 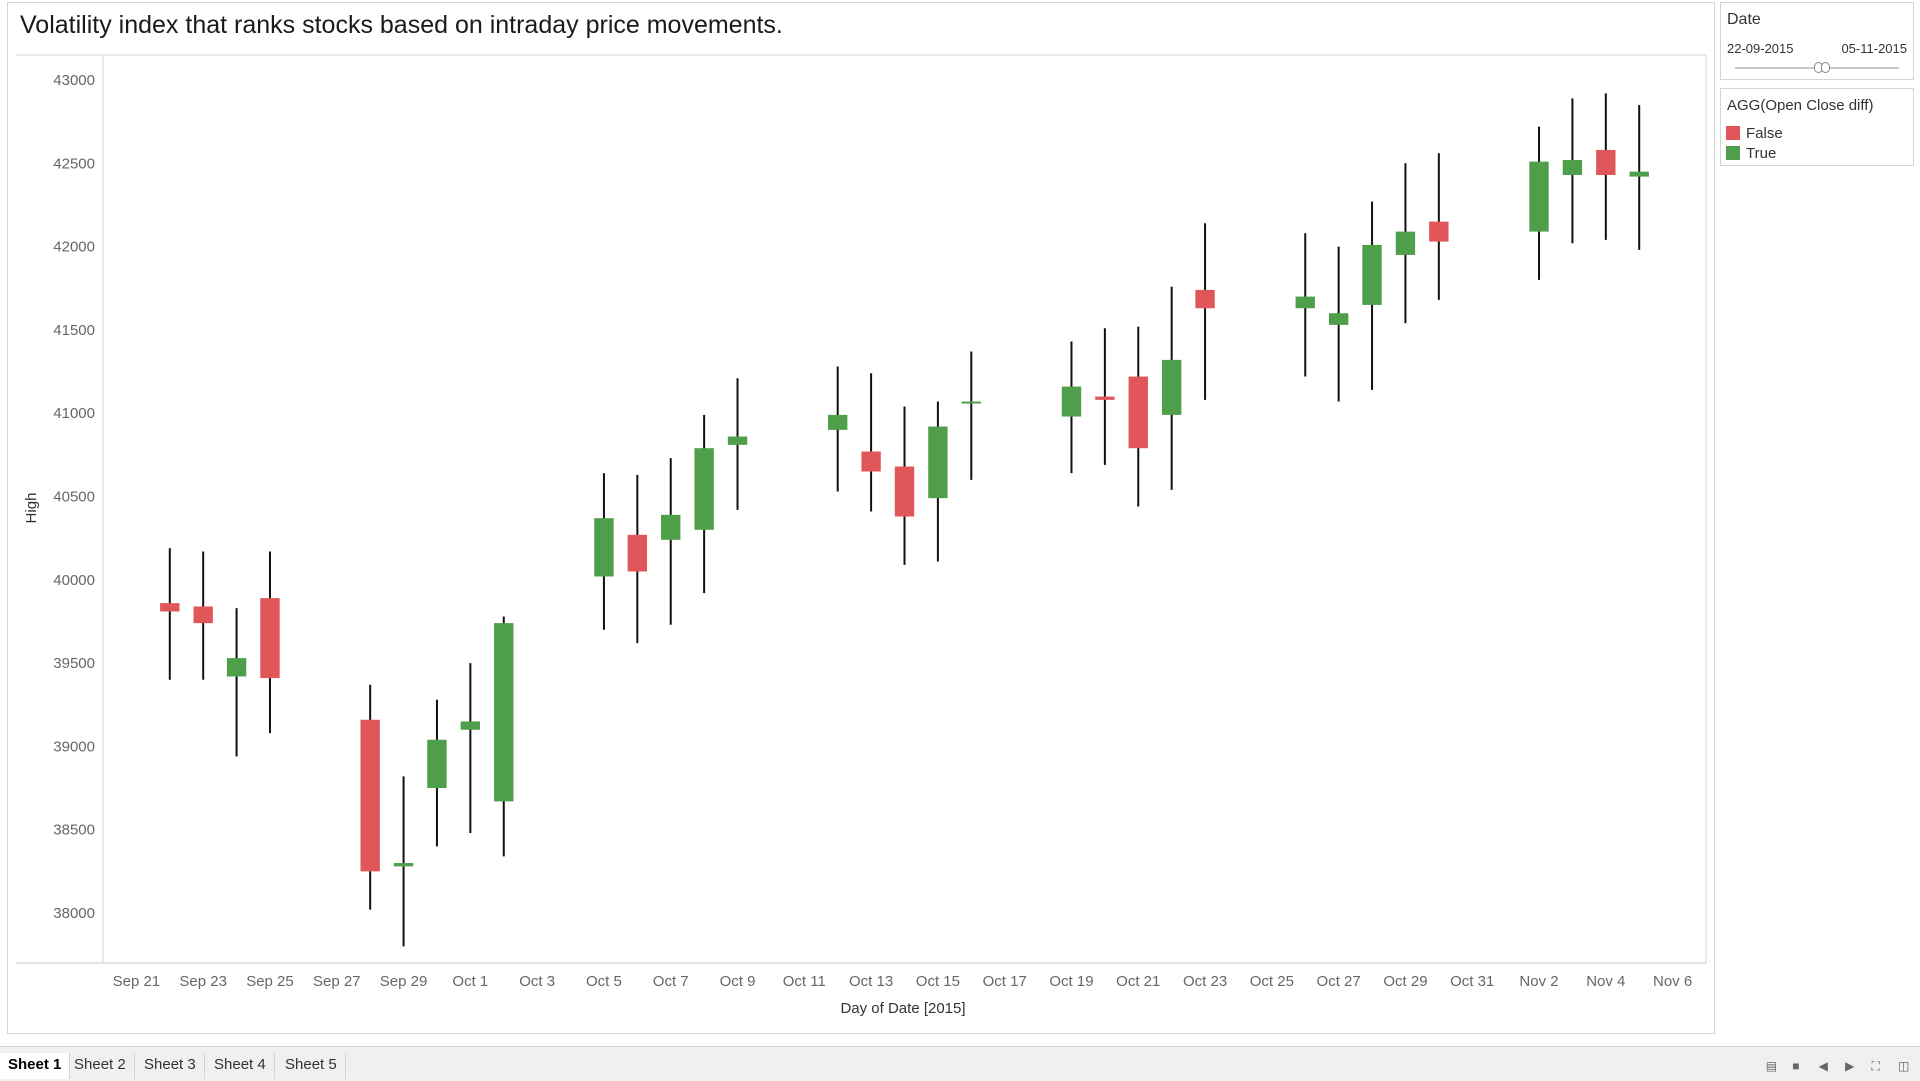 I want to click on tab-sheet-5: Sheet 5, so click(x=311, y=1066).